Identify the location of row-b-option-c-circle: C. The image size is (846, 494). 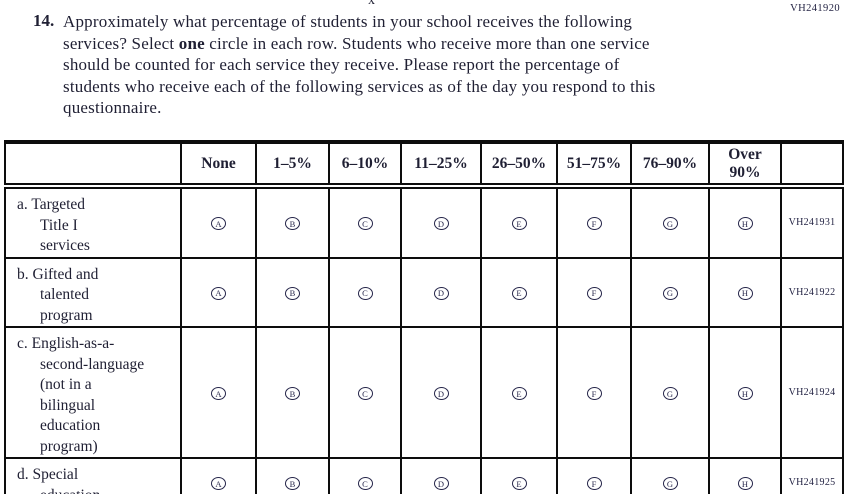
(365, 293).